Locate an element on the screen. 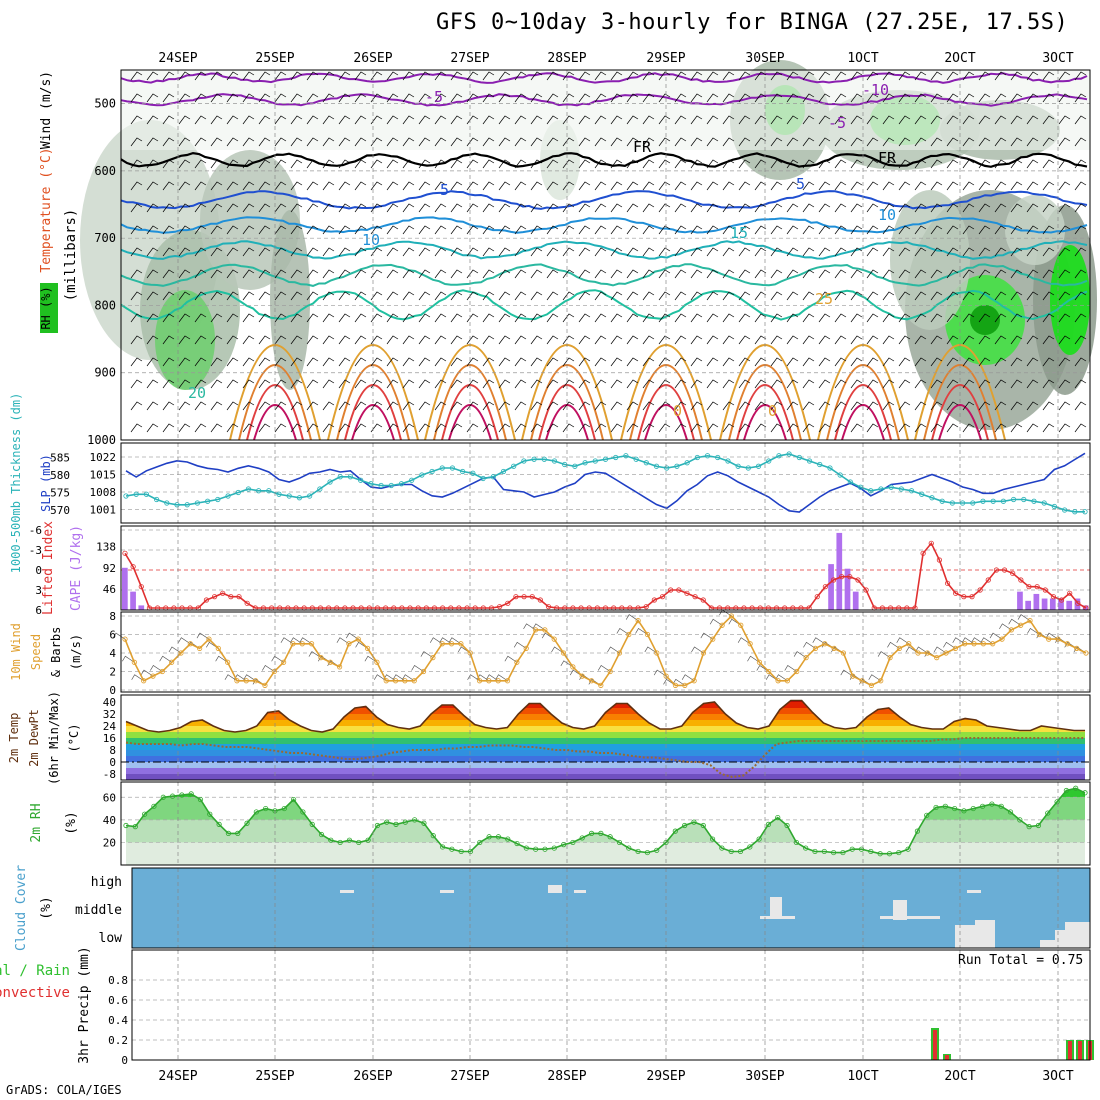  p5-temp-label: 2m Temp is located at coordinates (14, 738).